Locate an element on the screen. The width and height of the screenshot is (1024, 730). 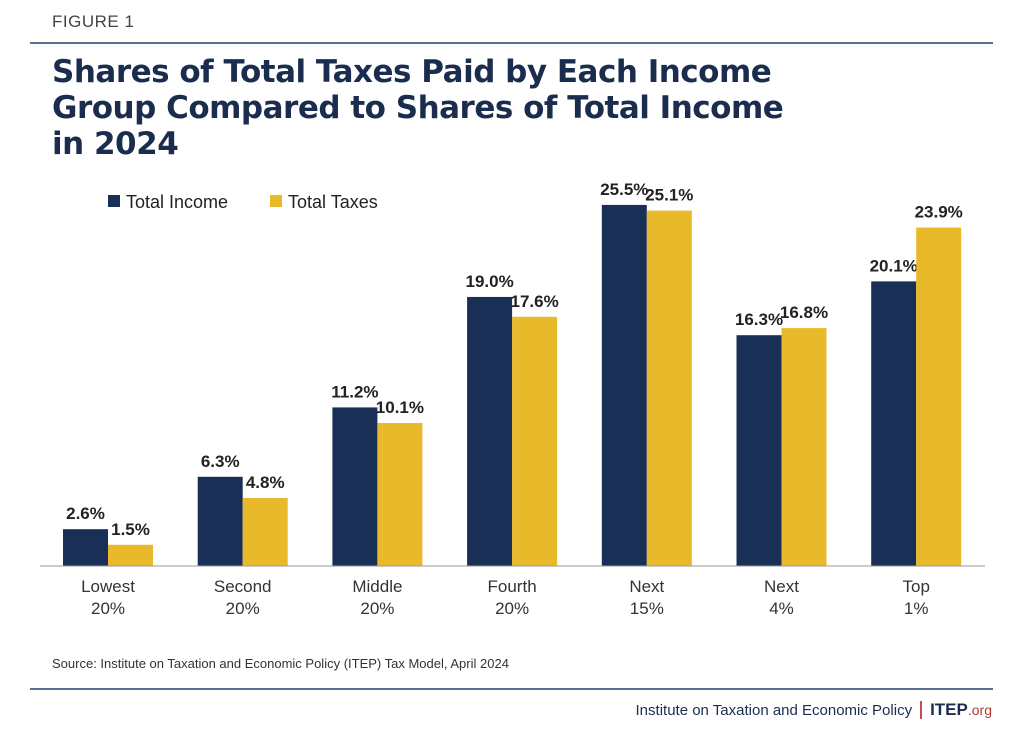
data-label: 23.9% is located at coordinates (939, 212).